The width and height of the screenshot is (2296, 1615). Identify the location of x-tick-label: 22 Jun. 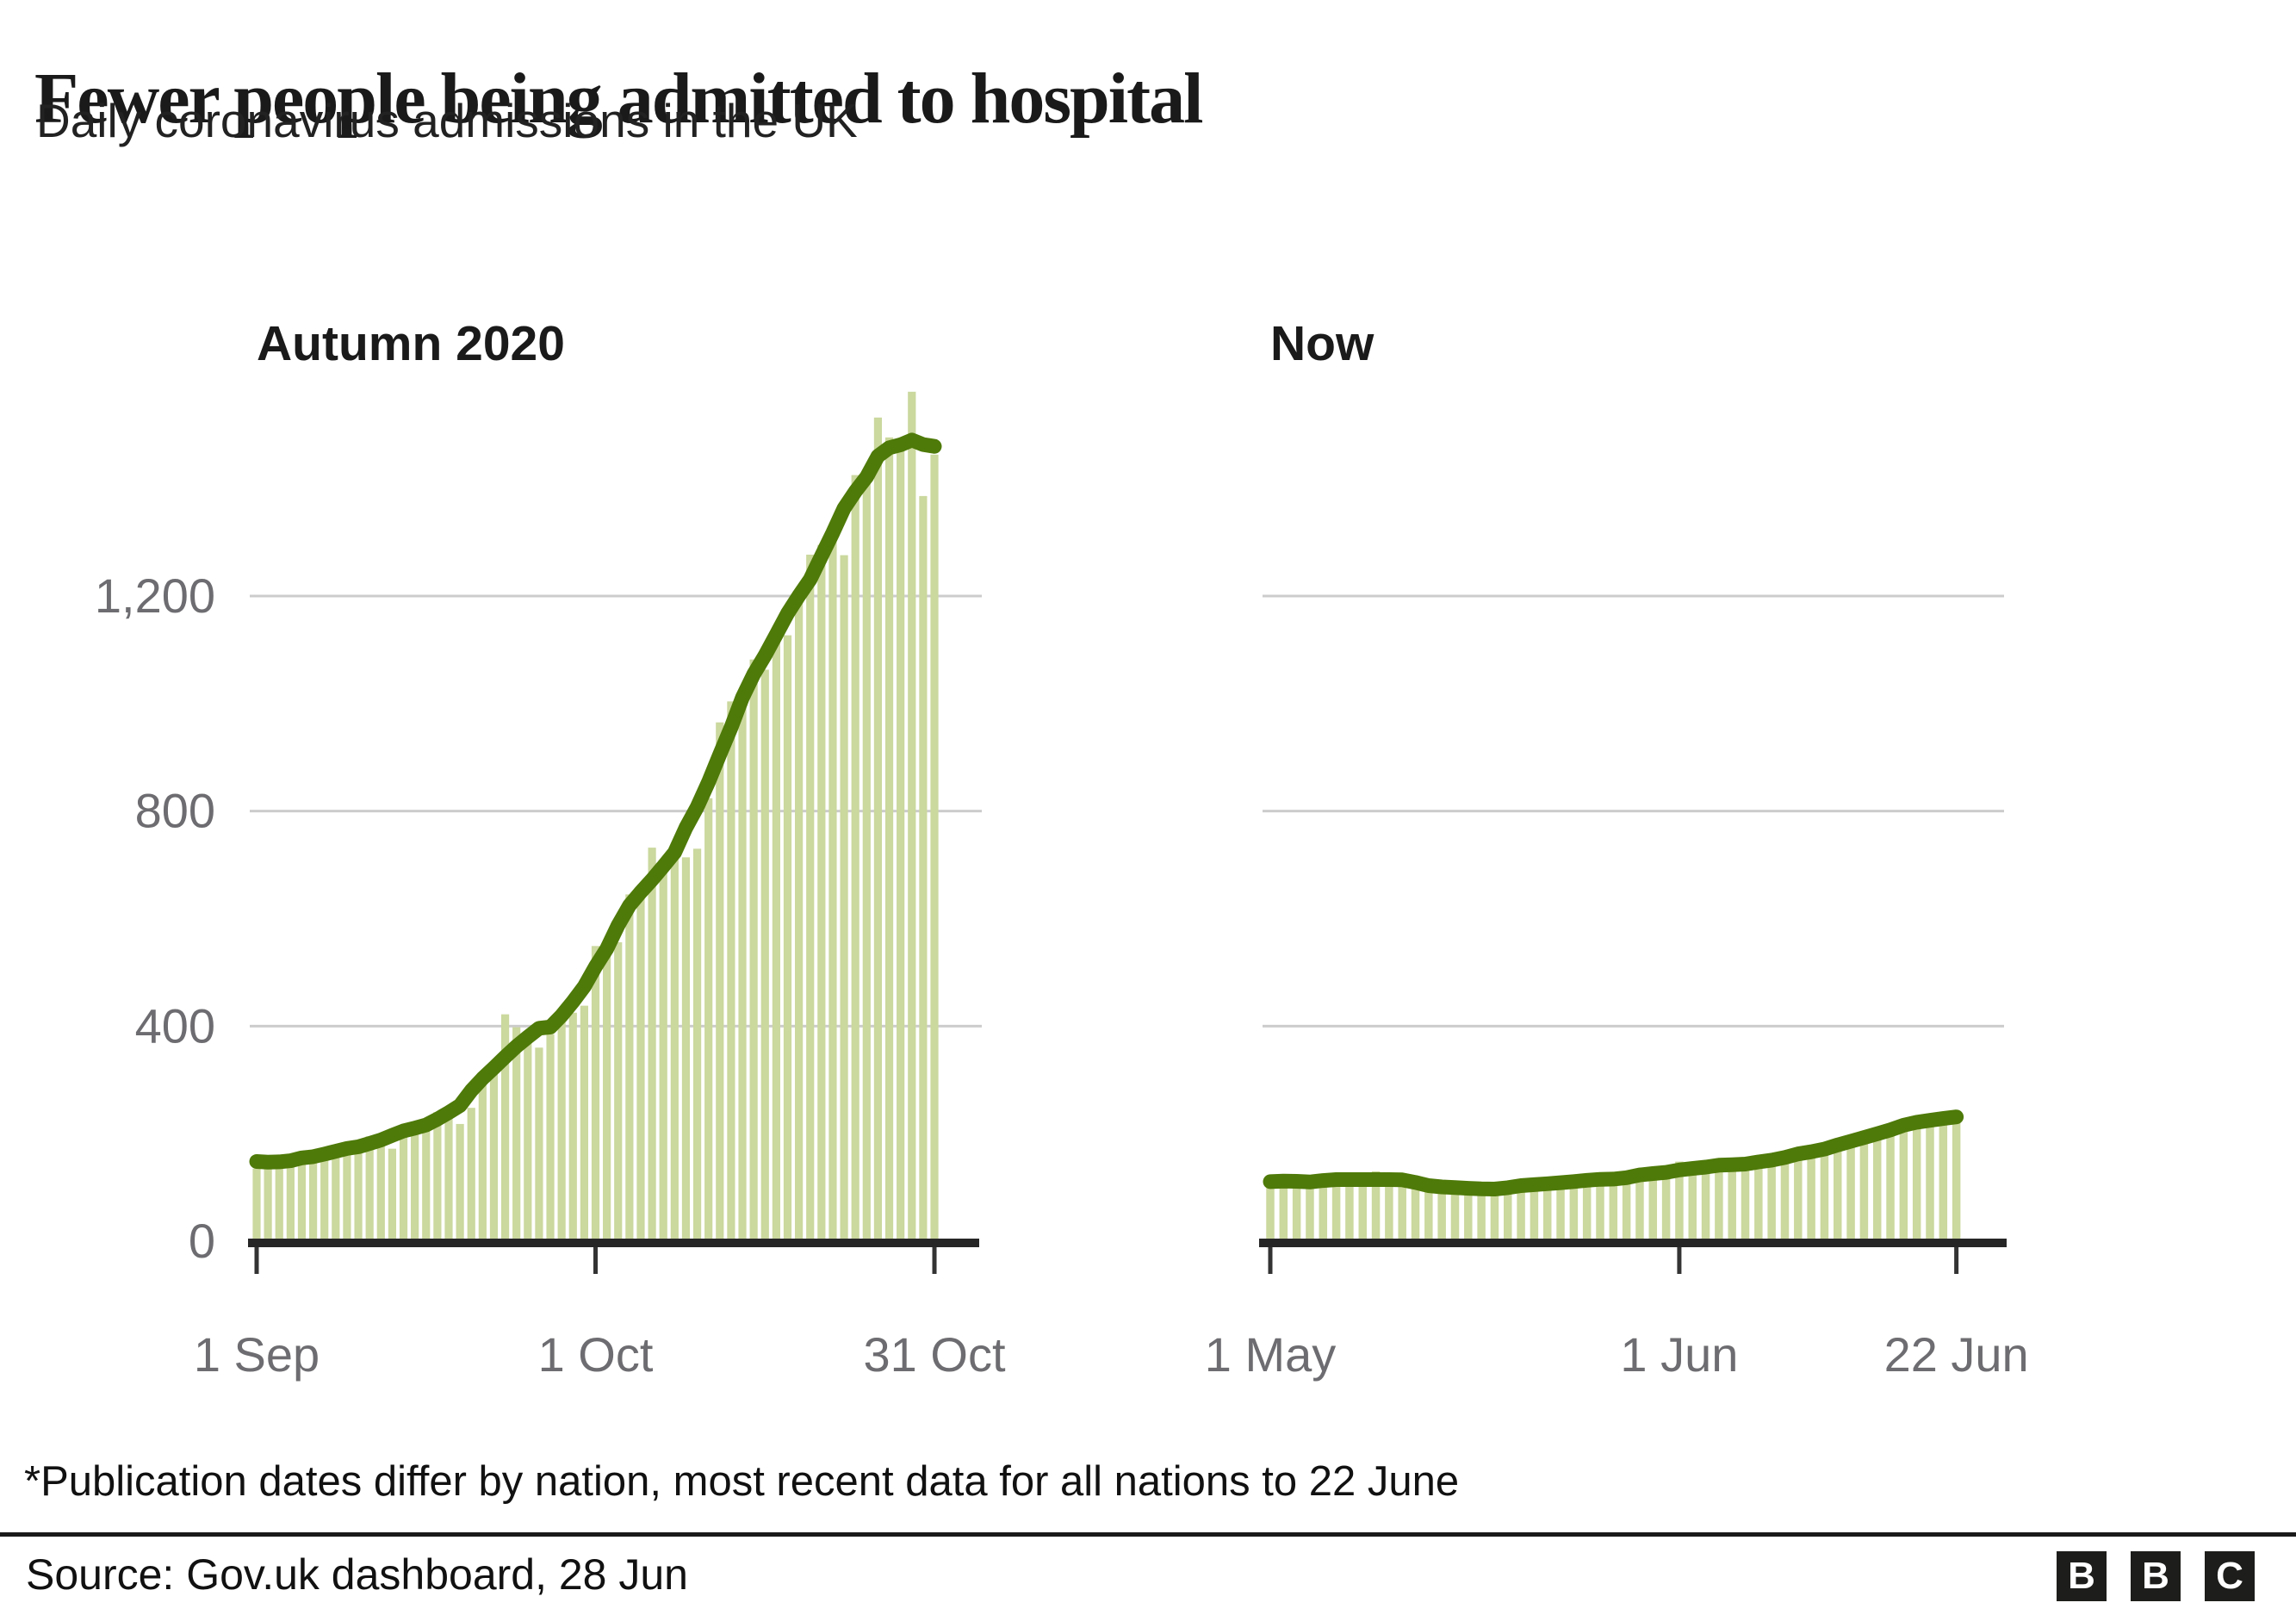
(1956, 1354).